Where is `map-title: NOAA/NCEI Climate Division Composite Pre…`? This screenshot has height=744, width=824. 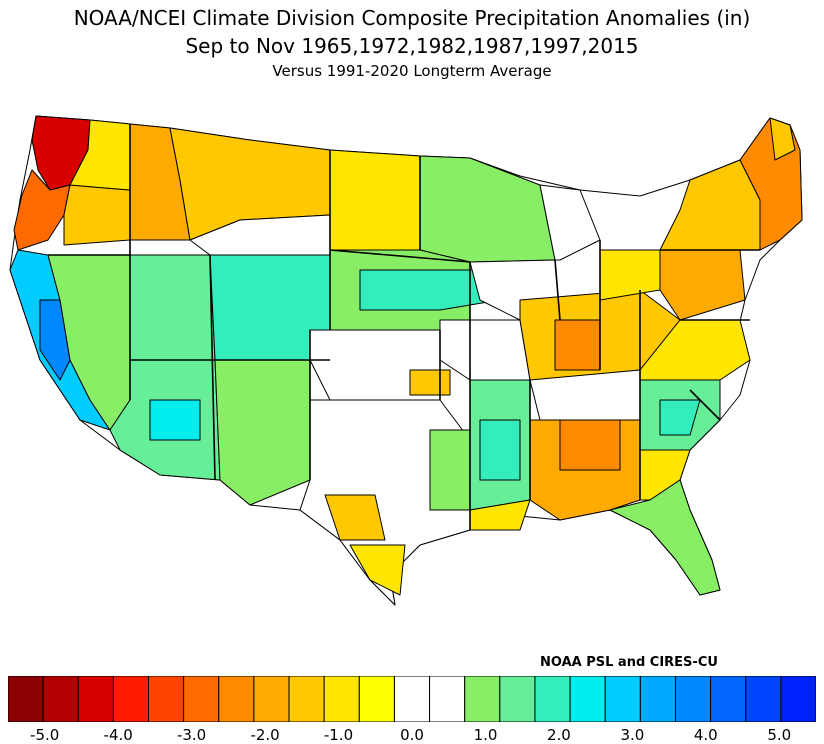
map-title: NOAA/NCEI Climate Division Composite Pre… is located at coordinates (412, 18).